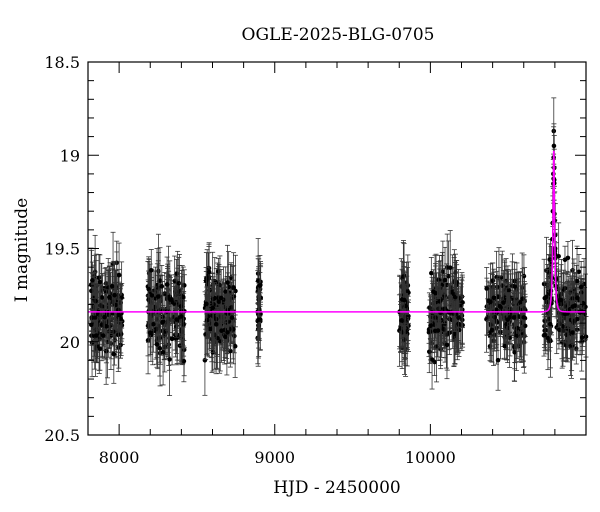  I want to click on y-tick-label: 18.5, so click(62, 62).